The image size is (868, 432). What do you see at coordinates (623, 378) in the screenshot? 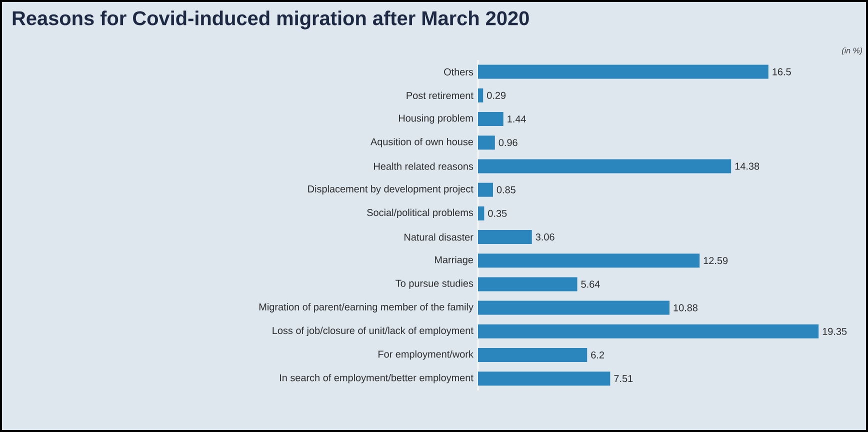
I see `data-label: 7.51` at bounding box center [623, 378].